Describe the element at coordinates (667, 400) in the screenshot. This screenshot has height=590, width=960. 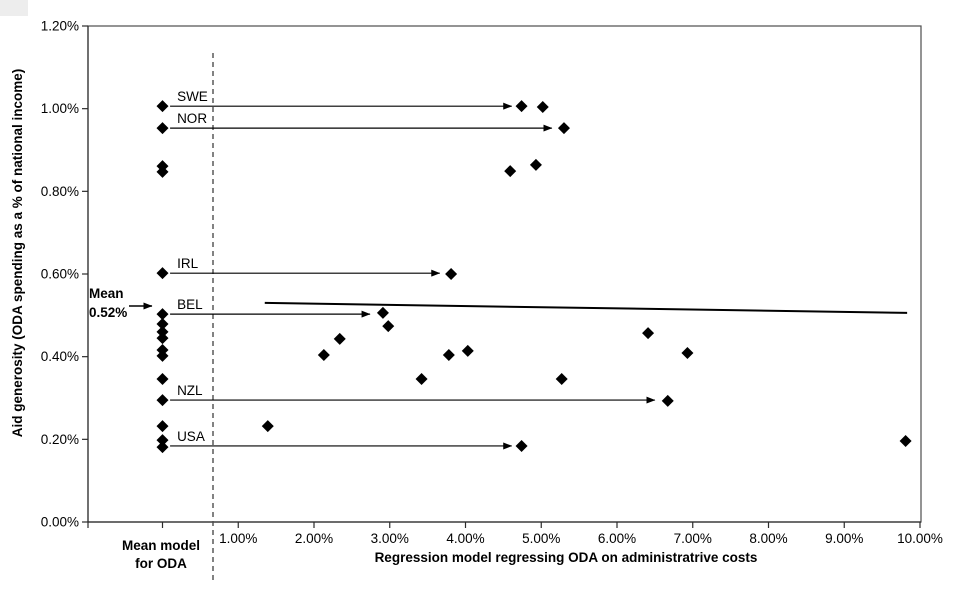
I see `regression-point-nzl` at that location.